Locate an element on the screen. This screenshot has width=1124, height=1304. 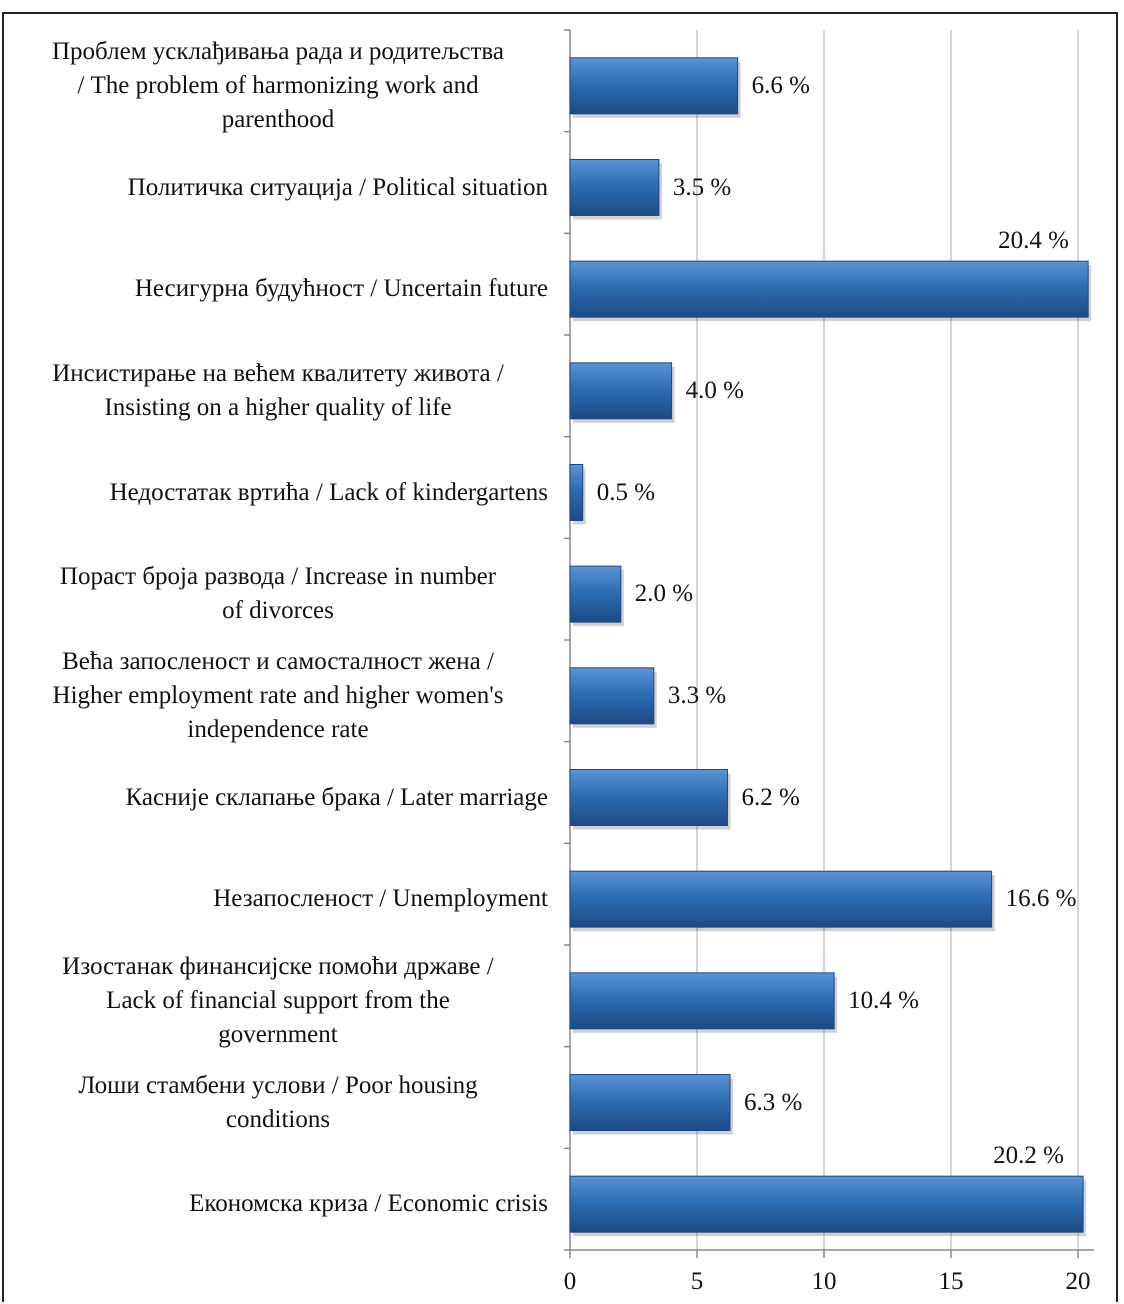
data-label: 20.4 % is located at coordinates (1033, 241).